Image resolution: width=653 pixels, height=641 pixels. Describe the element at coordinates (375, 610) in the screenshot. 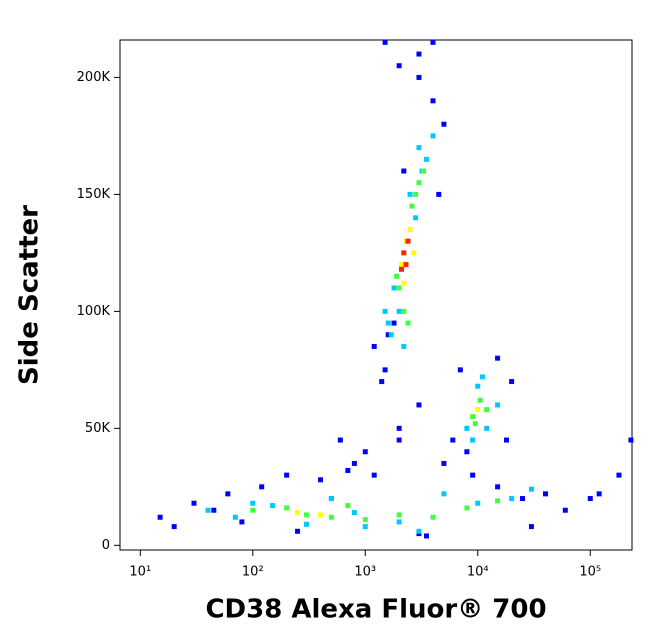

I see `x-axis-title: CD38 Alexa Fluor® 700` at that location.